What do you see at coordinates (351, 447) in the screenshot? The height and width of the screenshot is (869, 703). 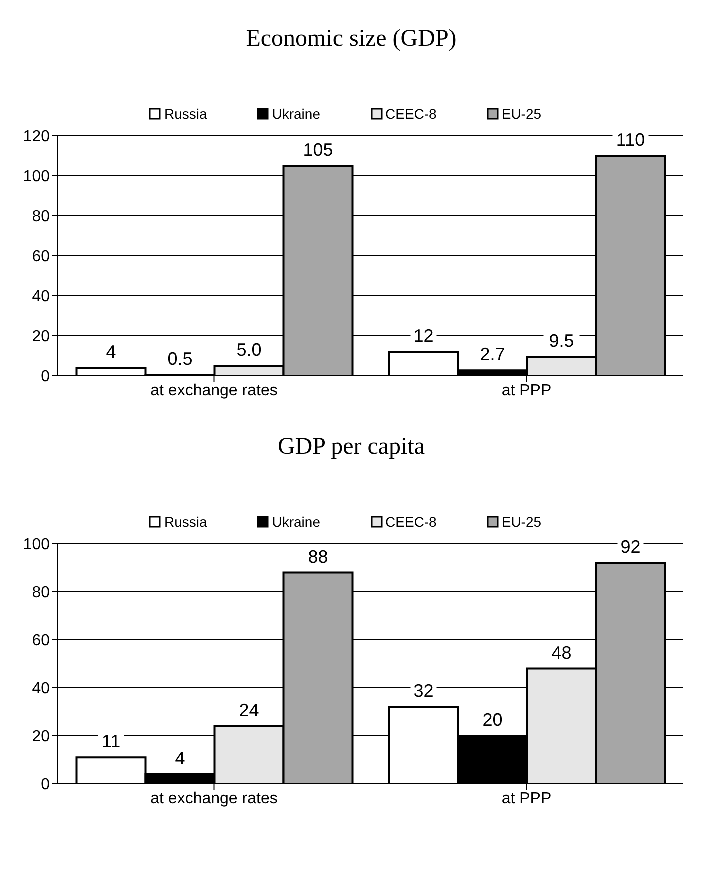 I see `chart-title: GDP per capita` at bounding box center [351, 447].